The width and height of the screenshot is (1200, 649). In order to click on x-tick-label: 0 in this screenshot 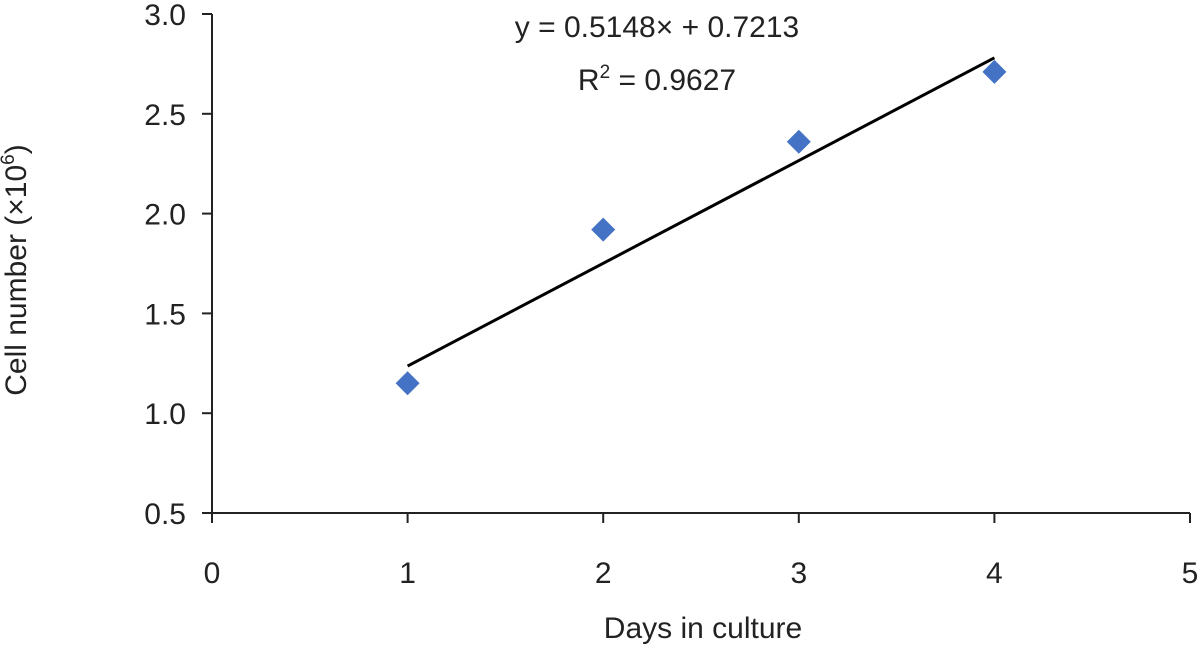, I will do `click(212, 573)`.